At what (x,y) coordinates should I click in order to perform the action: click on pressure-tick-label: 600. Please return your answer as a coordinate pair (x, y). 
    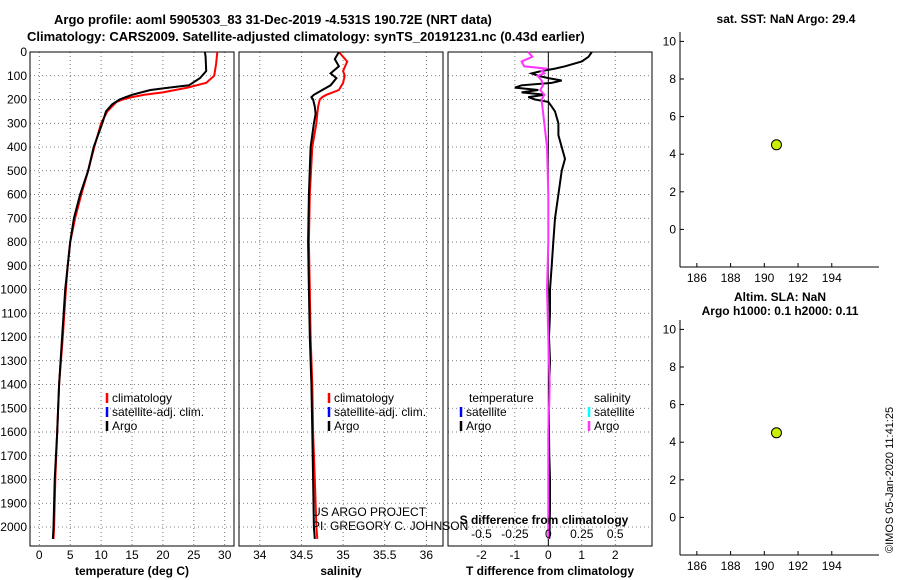
    Looking at the image, I should click on (17, 195).